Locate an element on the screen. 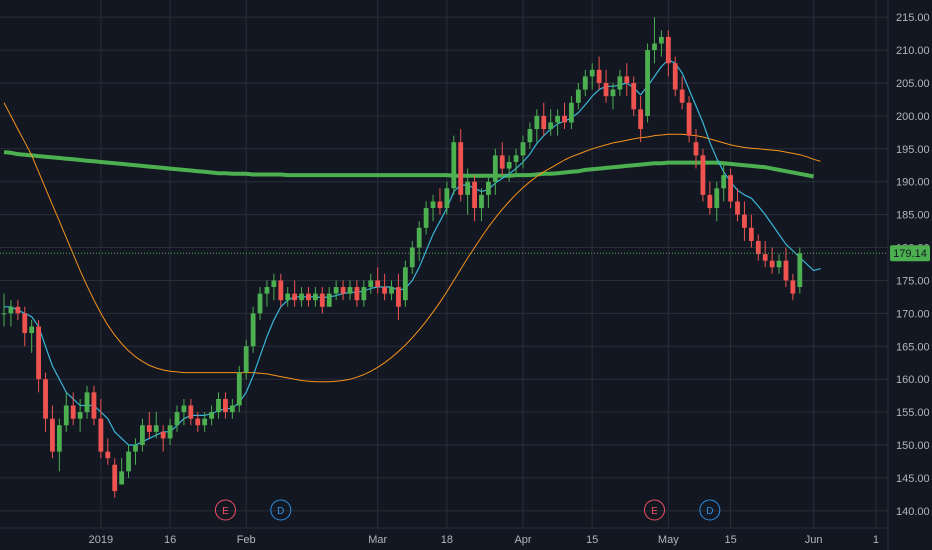 This screenshot has width=932, height=550. last-price-indicator: 179.14 is located at coordinates (465, 253).